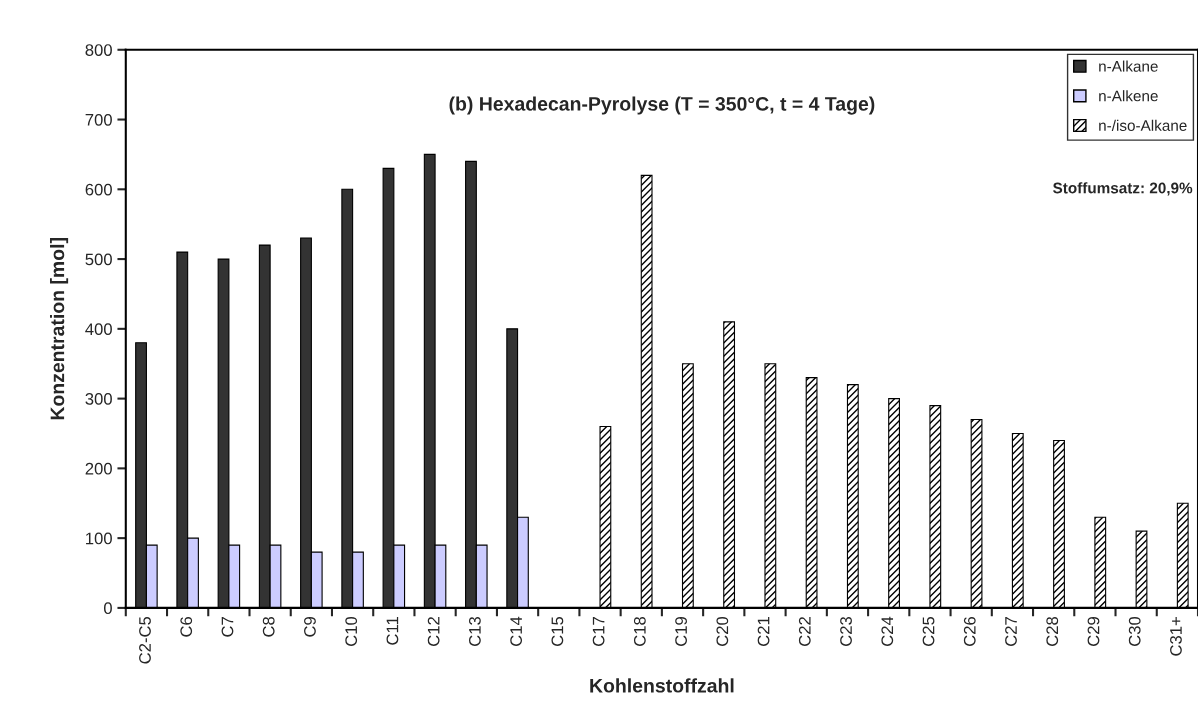 This screenshot has width=1198, height=711. I want to click on annotation: Stoffumsatz: 20,9%, so click(1123, 189).